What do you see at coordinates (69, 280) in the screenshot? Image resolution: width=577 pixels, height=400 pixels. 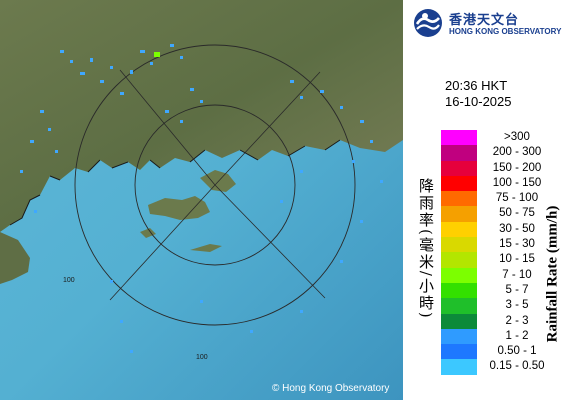 I see `range-ring-label-west: 100` at bounding box center [69, 280].